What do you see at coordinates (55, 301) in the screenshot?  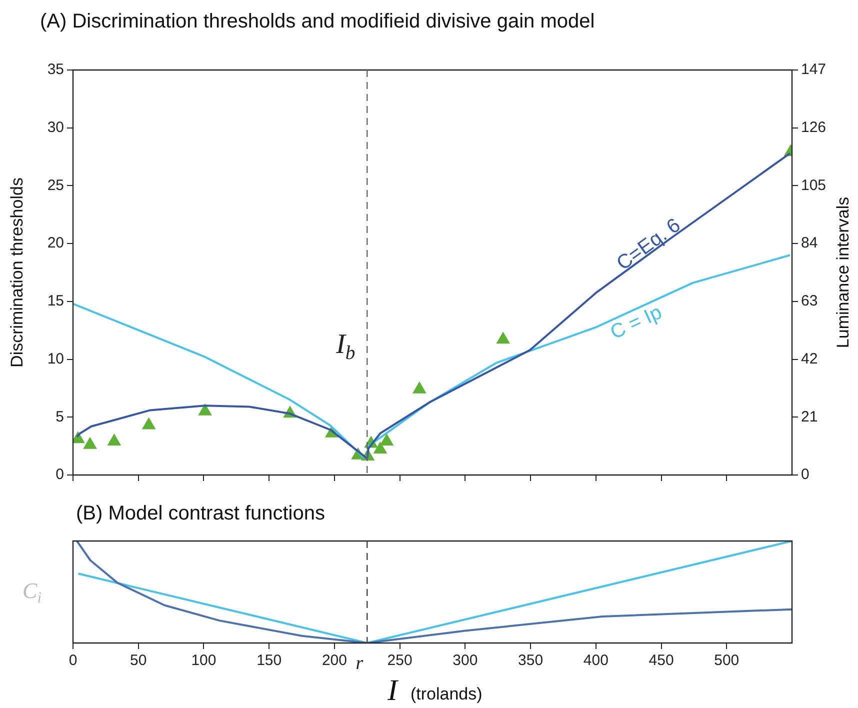 I see `y-tick-label: 15` at bounding box center [55, 301].